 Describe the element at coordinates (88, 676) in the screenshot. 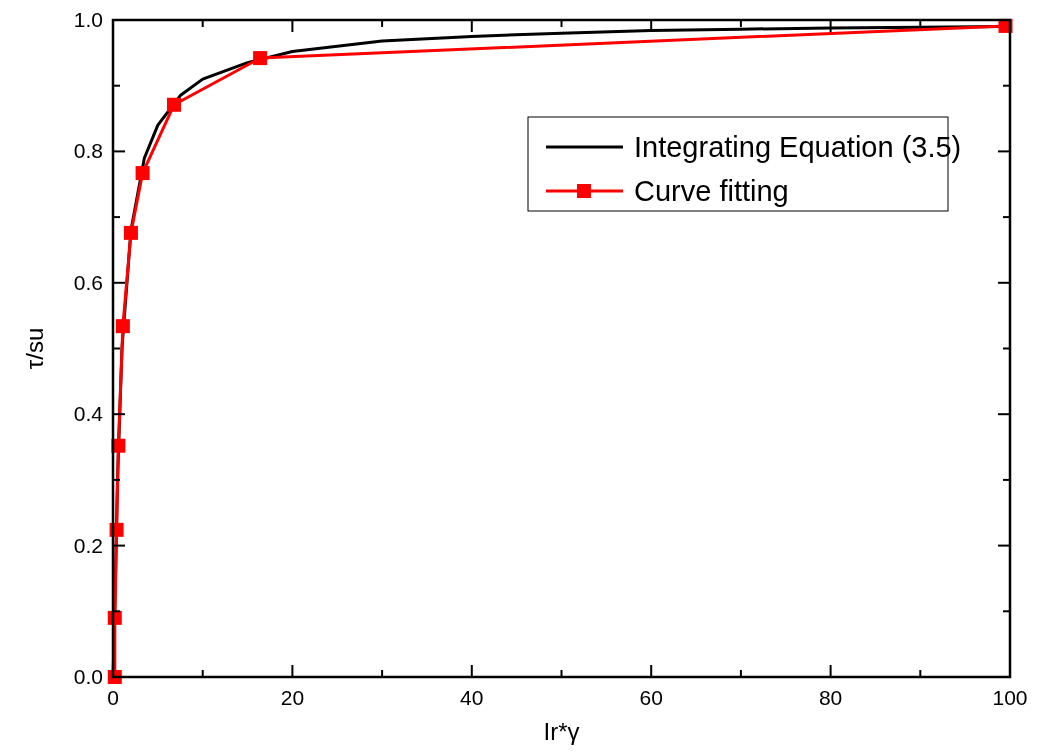

I see `text: 0.0` at that location.